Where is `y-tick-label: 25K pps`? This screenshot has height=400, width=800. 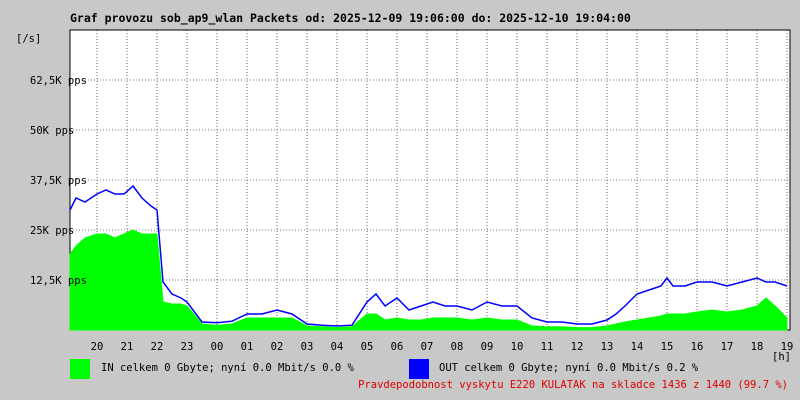 y-tick-label: 25K pps is located at coordinates (52, 231).